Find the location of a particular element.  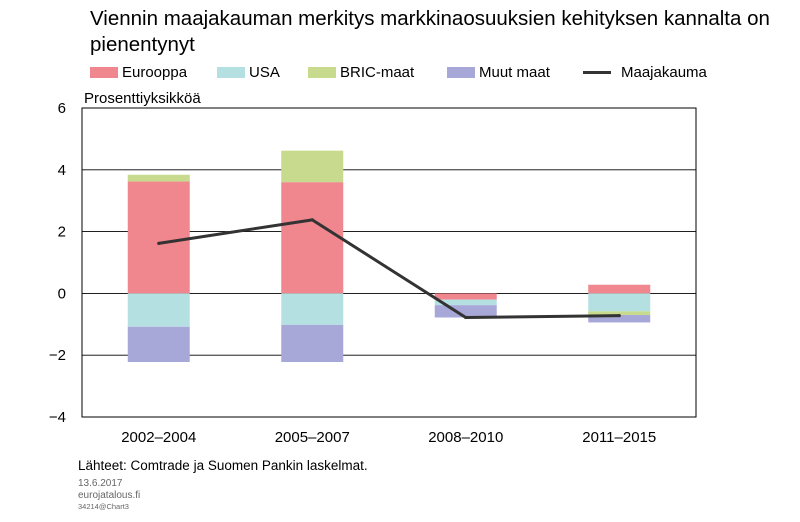

legend-item-bric: BRIC-maat is located at coordinates (361, 72).